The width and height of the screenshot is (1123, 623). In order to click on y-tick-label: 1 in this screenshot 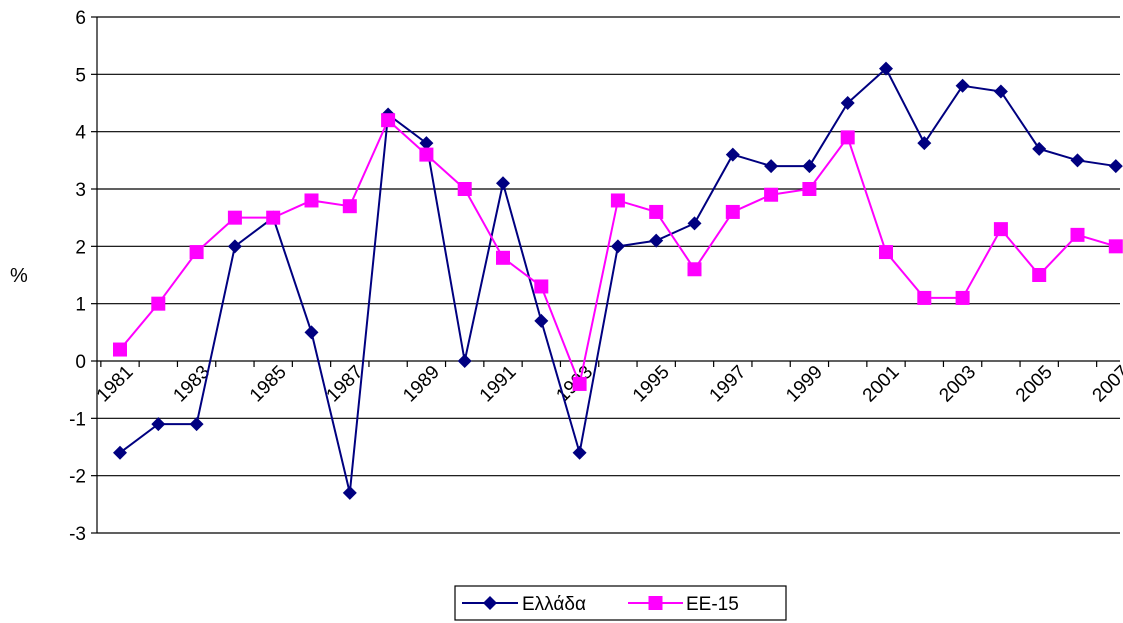, I will do `click(80, 305)`.